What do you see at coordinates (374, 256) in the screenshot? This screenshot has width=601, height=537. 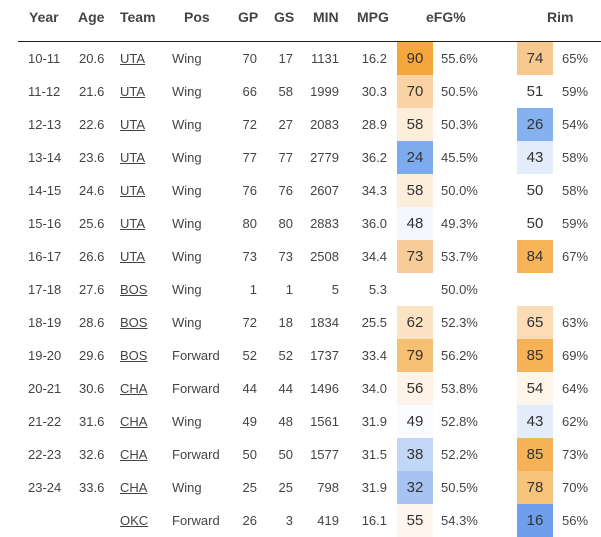 I see `mpg-cell: 34.4` at bounding box center [374, 256].